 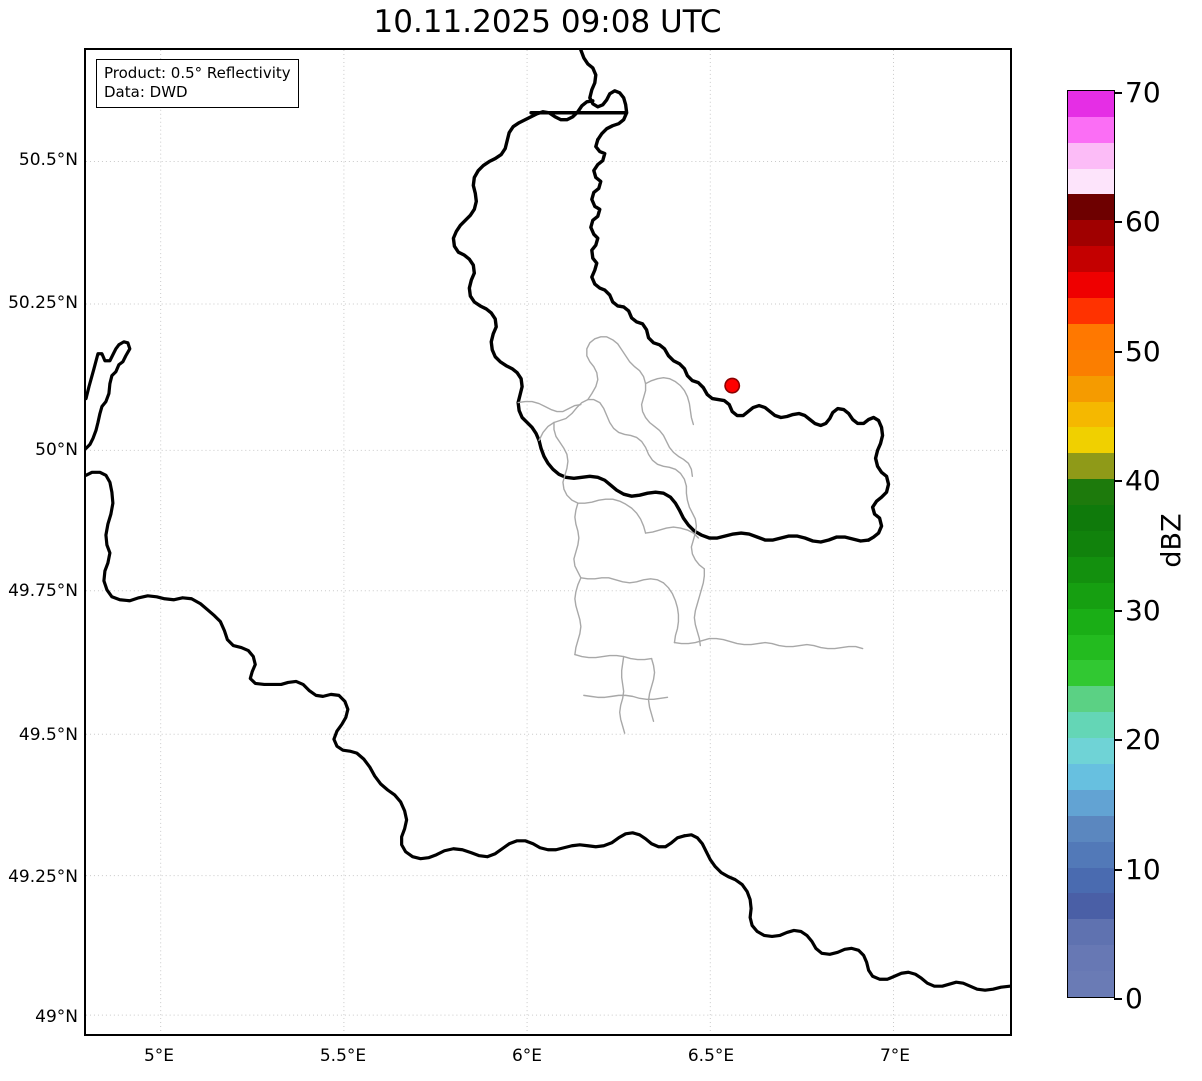 What do you see at coordinates (146, 92) in the screenshot?
I see `info-data-line: Data: DWD` at bounding box center [146, 92].